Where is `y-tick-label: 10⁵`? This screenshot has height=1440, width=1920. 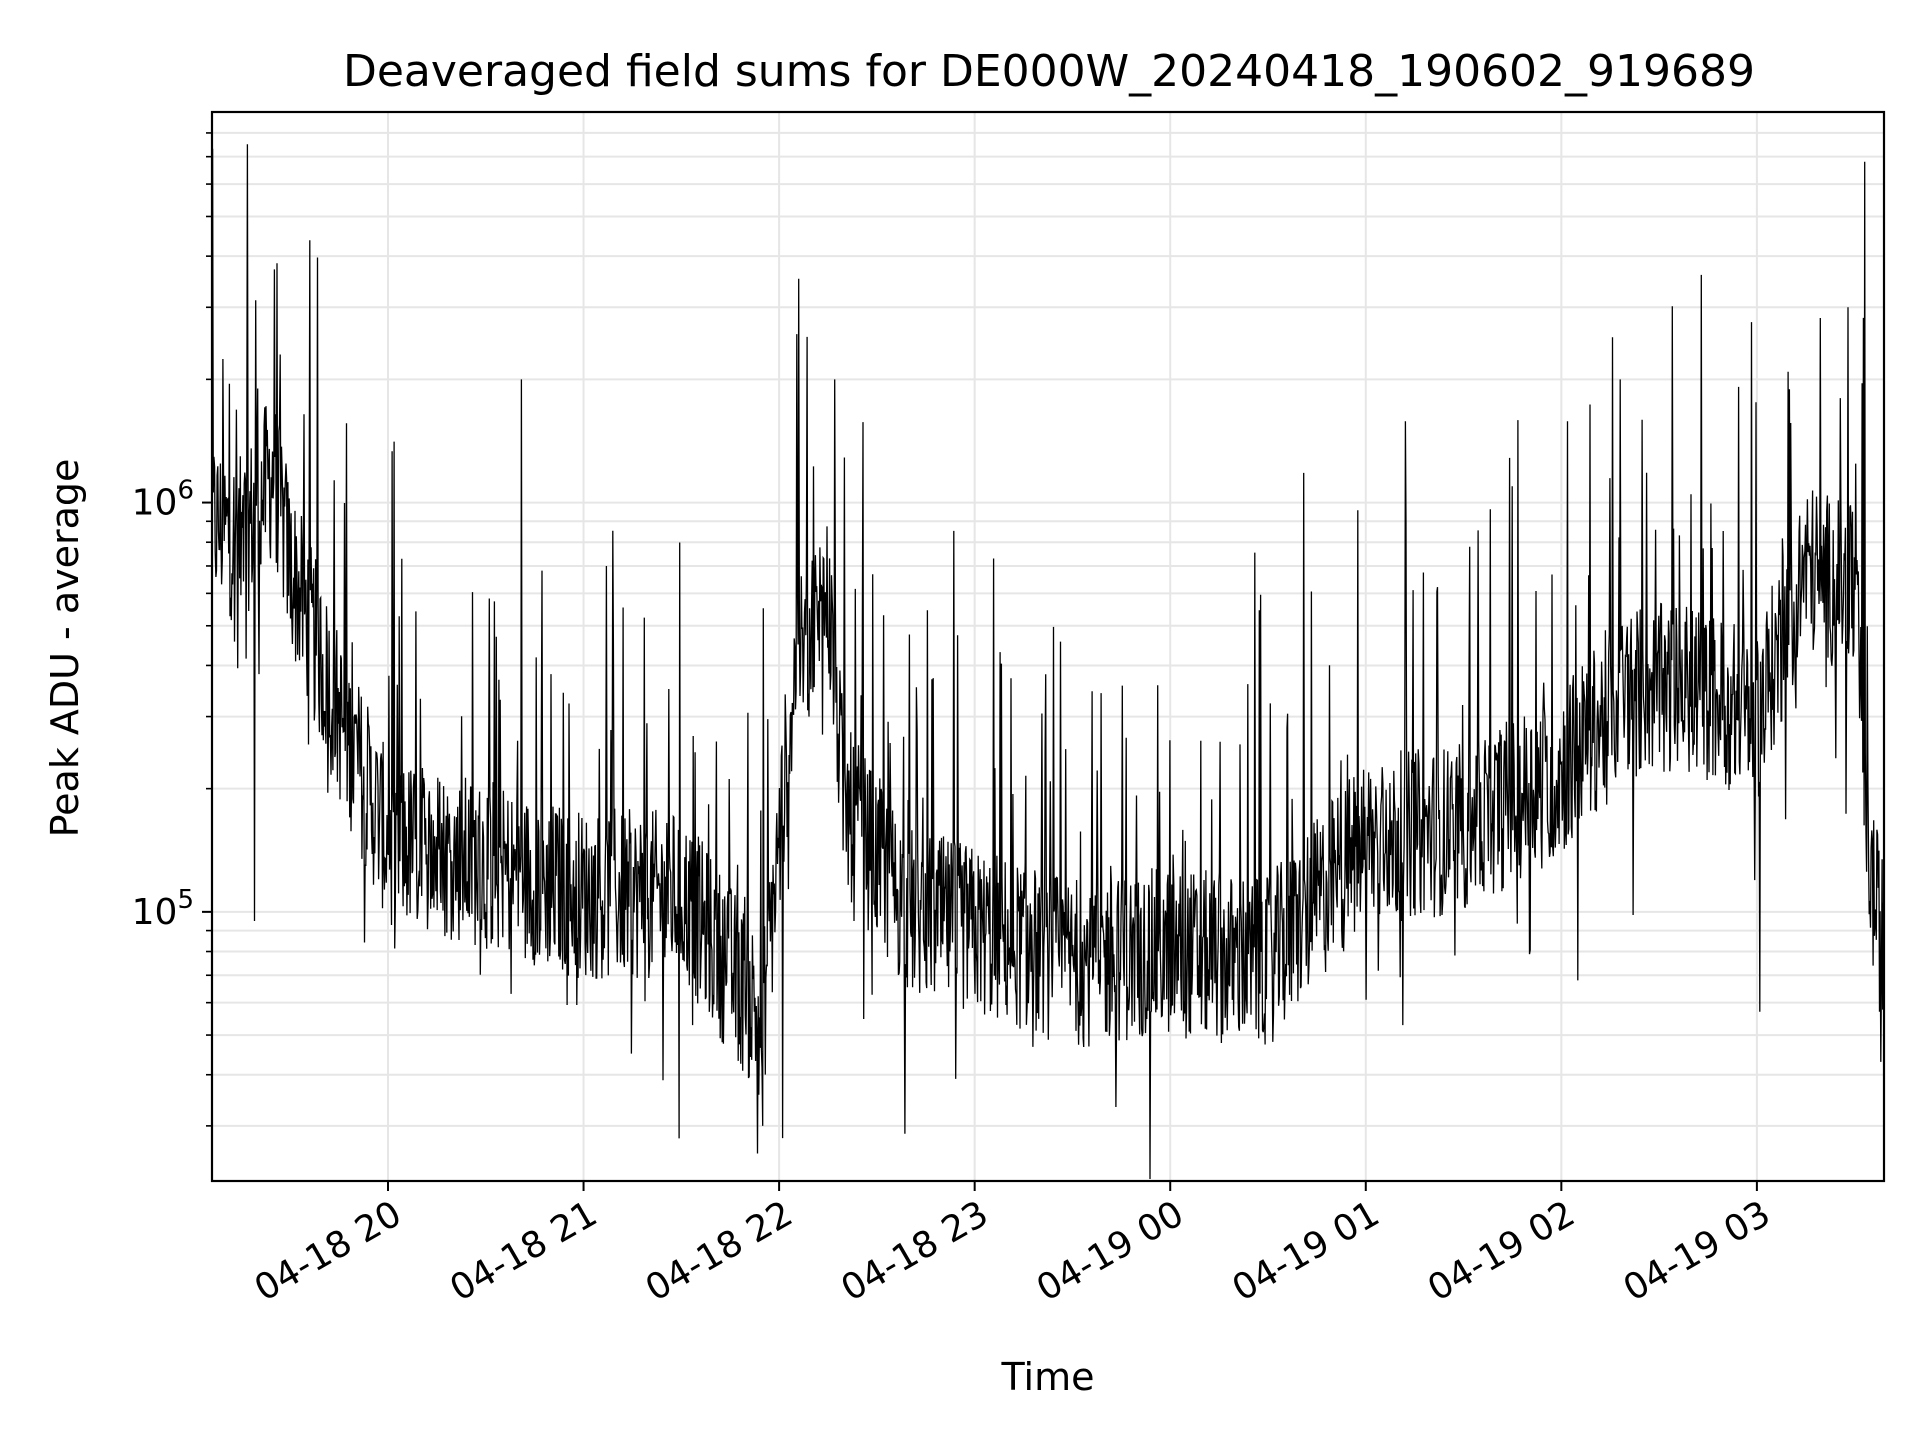
y-tick-label: 10⁵ is located at coordinates (163, 909).